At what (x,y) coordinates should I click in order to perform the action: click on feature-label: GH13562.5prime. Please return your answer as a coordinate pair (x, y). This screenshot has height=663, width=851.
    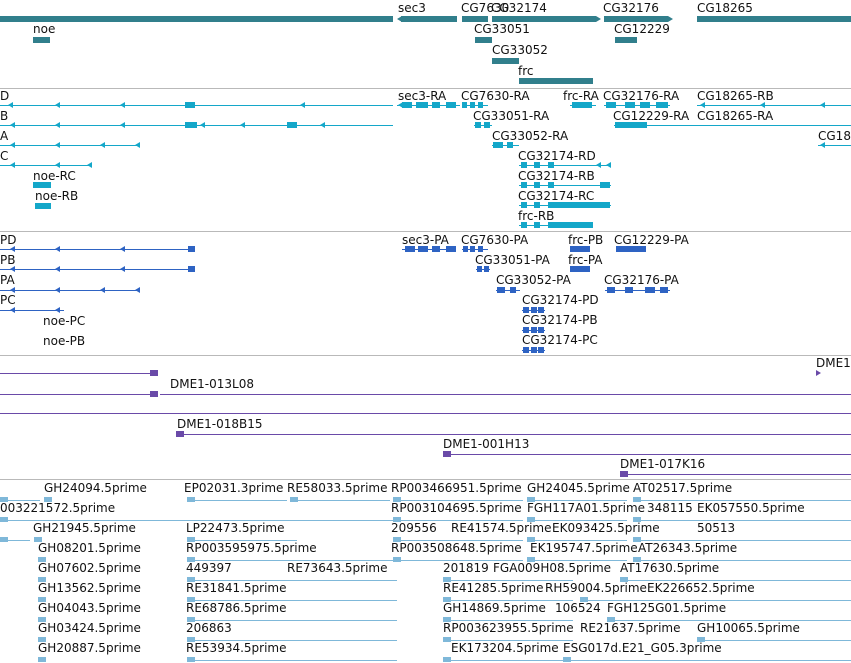
    Looking at the image, I should click on (89, 588).